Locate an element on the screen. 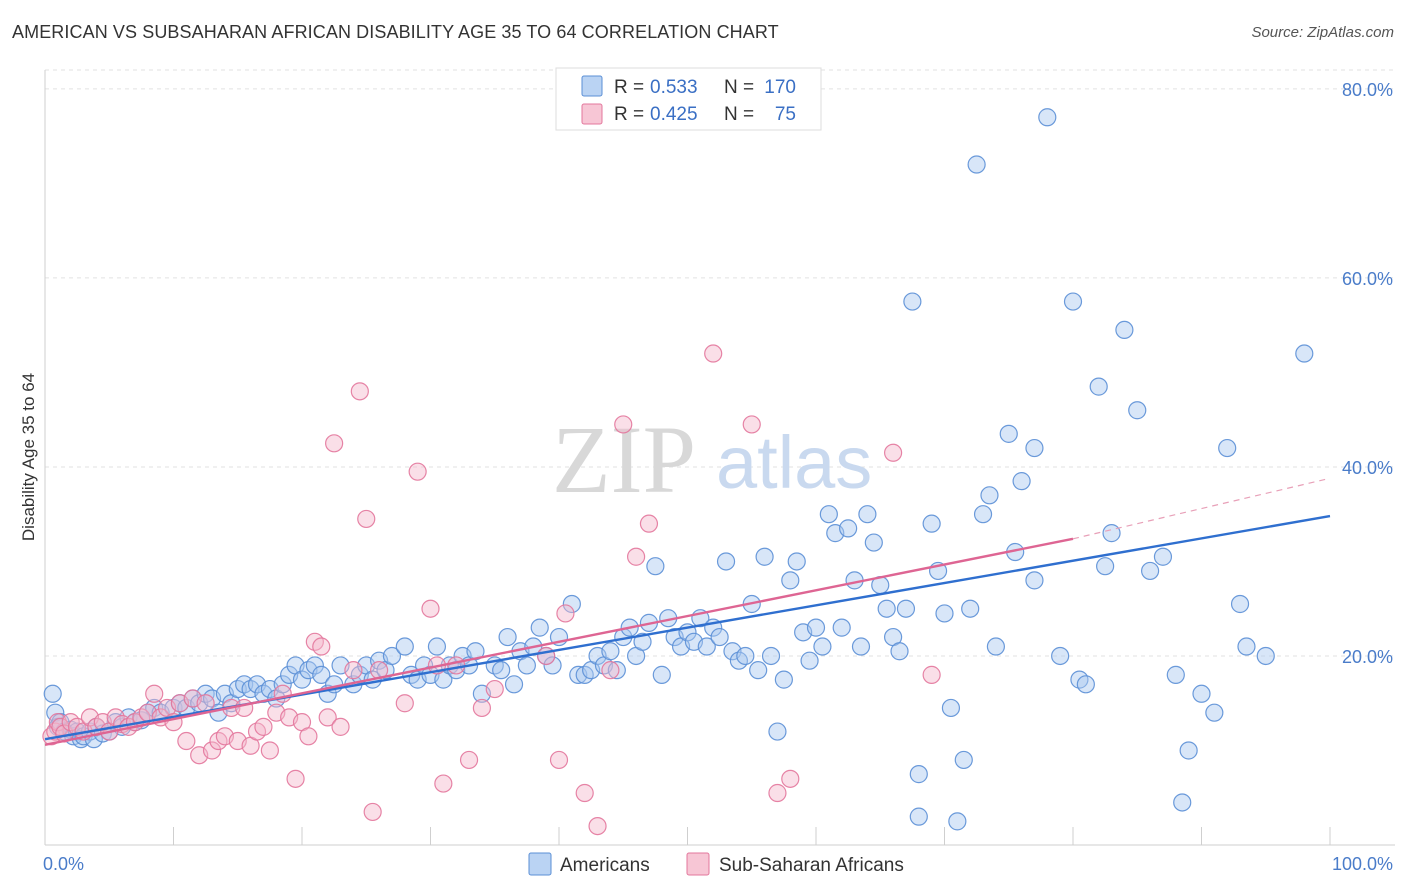  source-label: Source: ZipAtlas.com is located at coordinates (1322, 32).